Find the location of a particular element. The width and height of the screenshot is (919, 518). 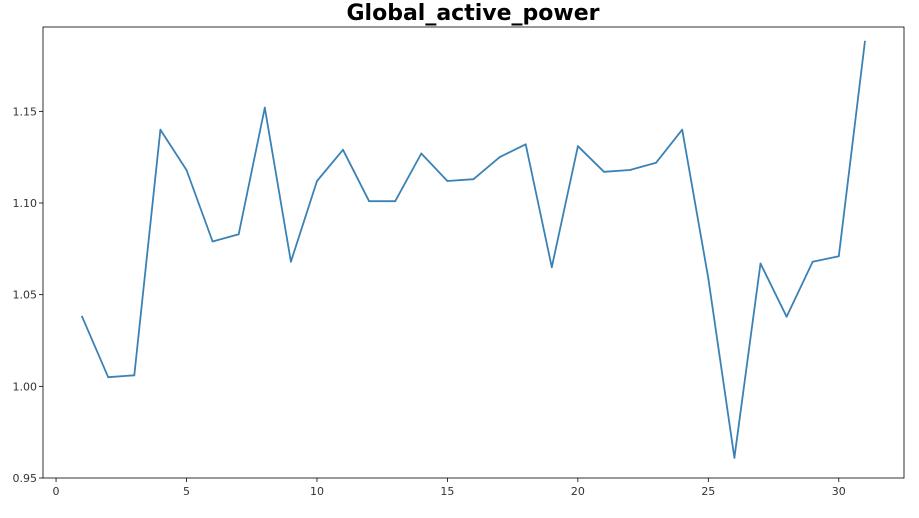

x-tick-label: 25 is located at coordinates (708, 491).